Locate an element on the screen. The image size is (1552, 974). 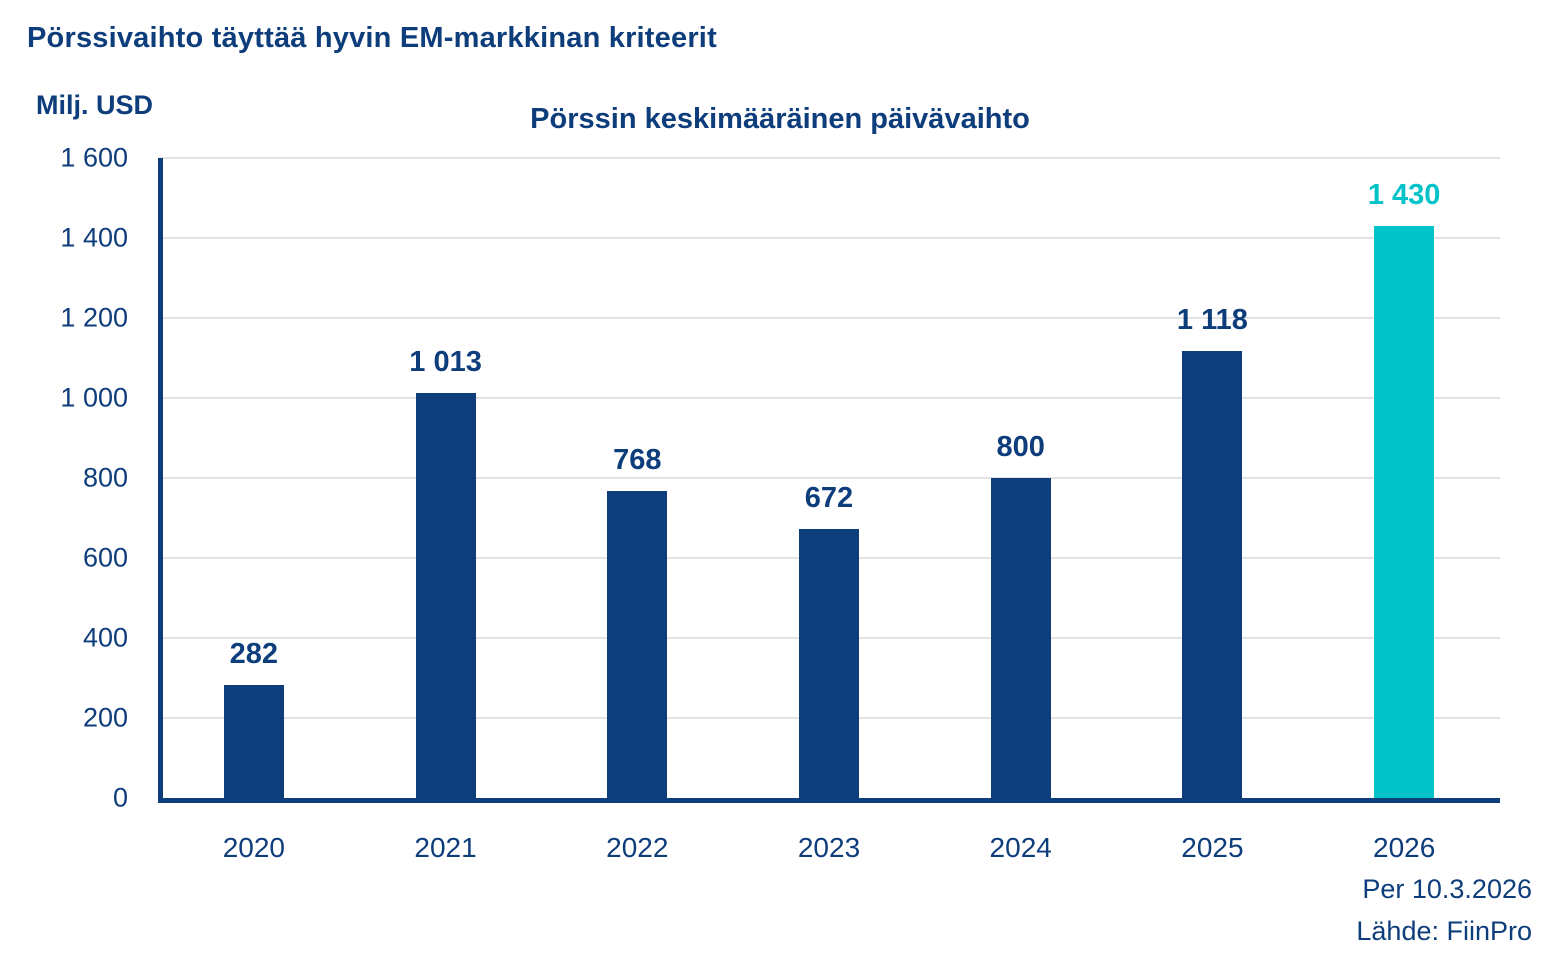
x-axis-line is located at coordinates (829, 800).